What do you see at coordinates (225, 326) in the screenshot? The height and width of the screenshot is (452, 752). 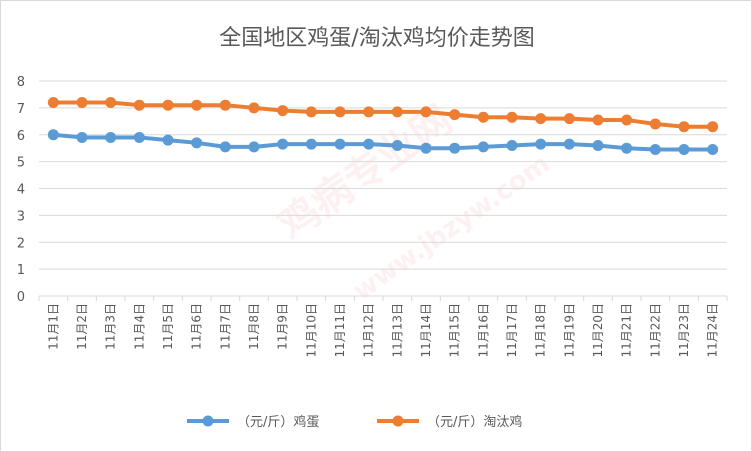 I see `x-tick-label: 11月7日` at bounding box center [225, 326].